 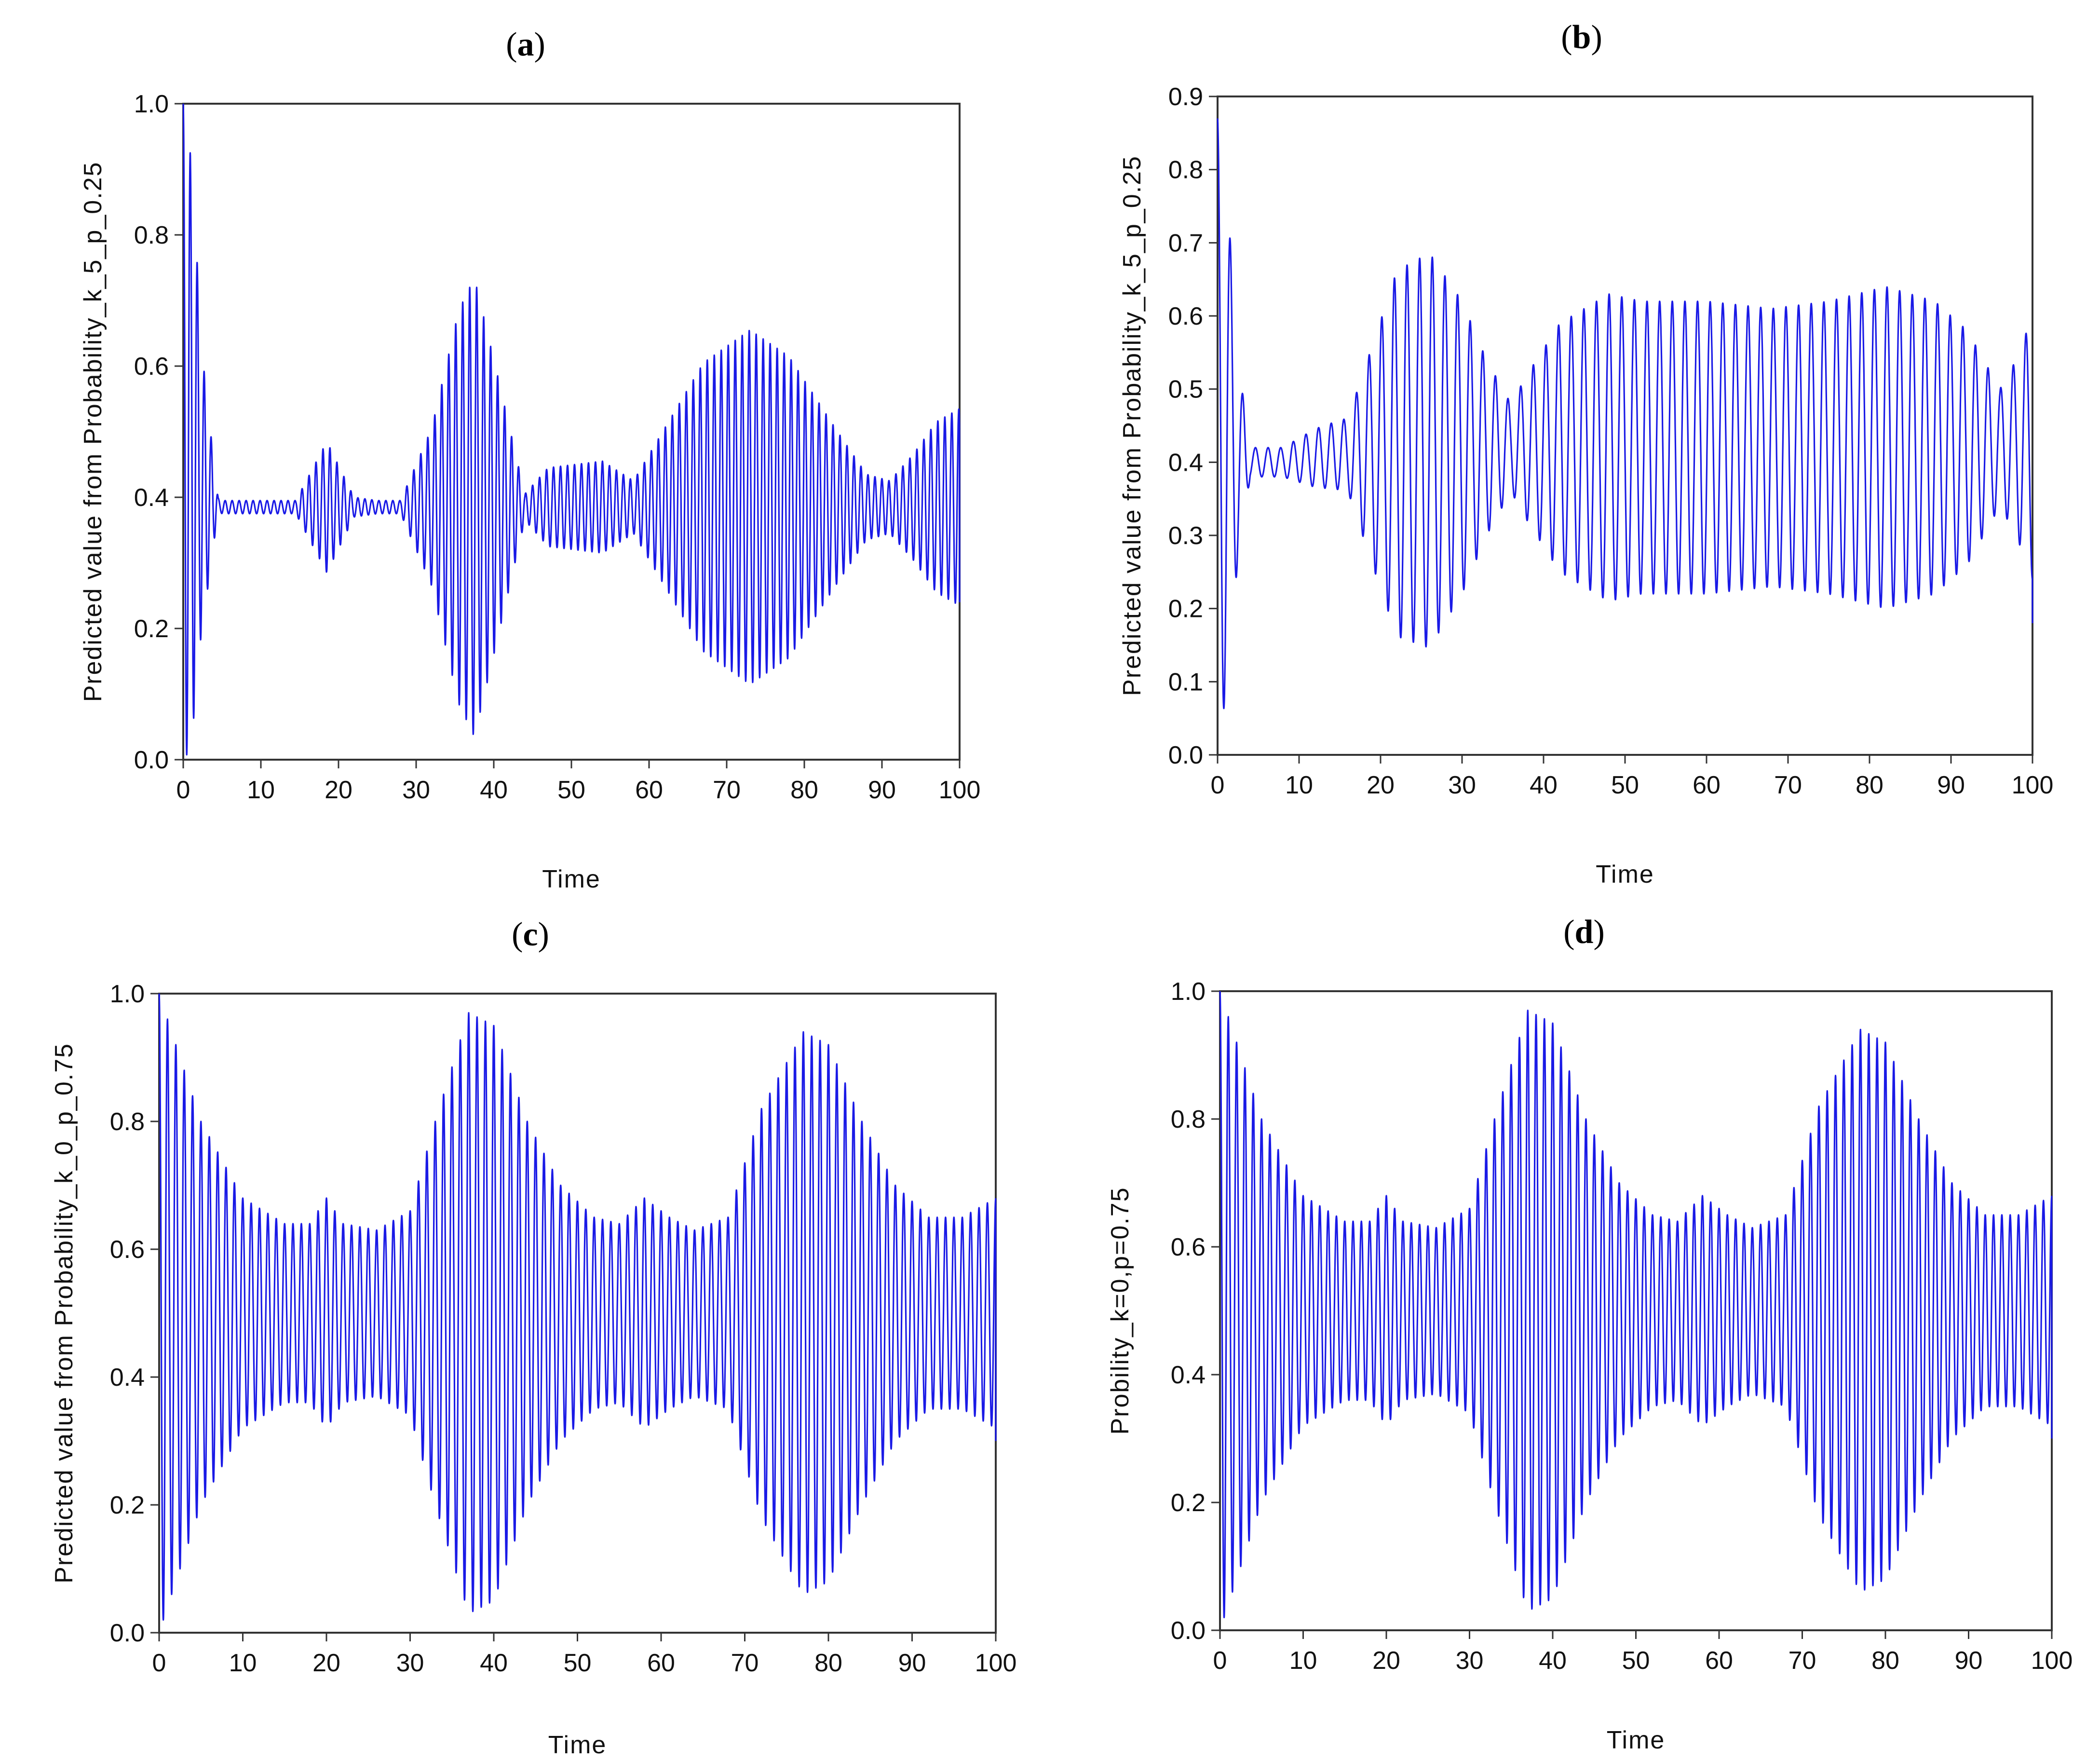 What do you see at coordinates (1186, 97) in the screenshot?
I see `y-tick-label: 0.9` at bounding box center [1186, 97].